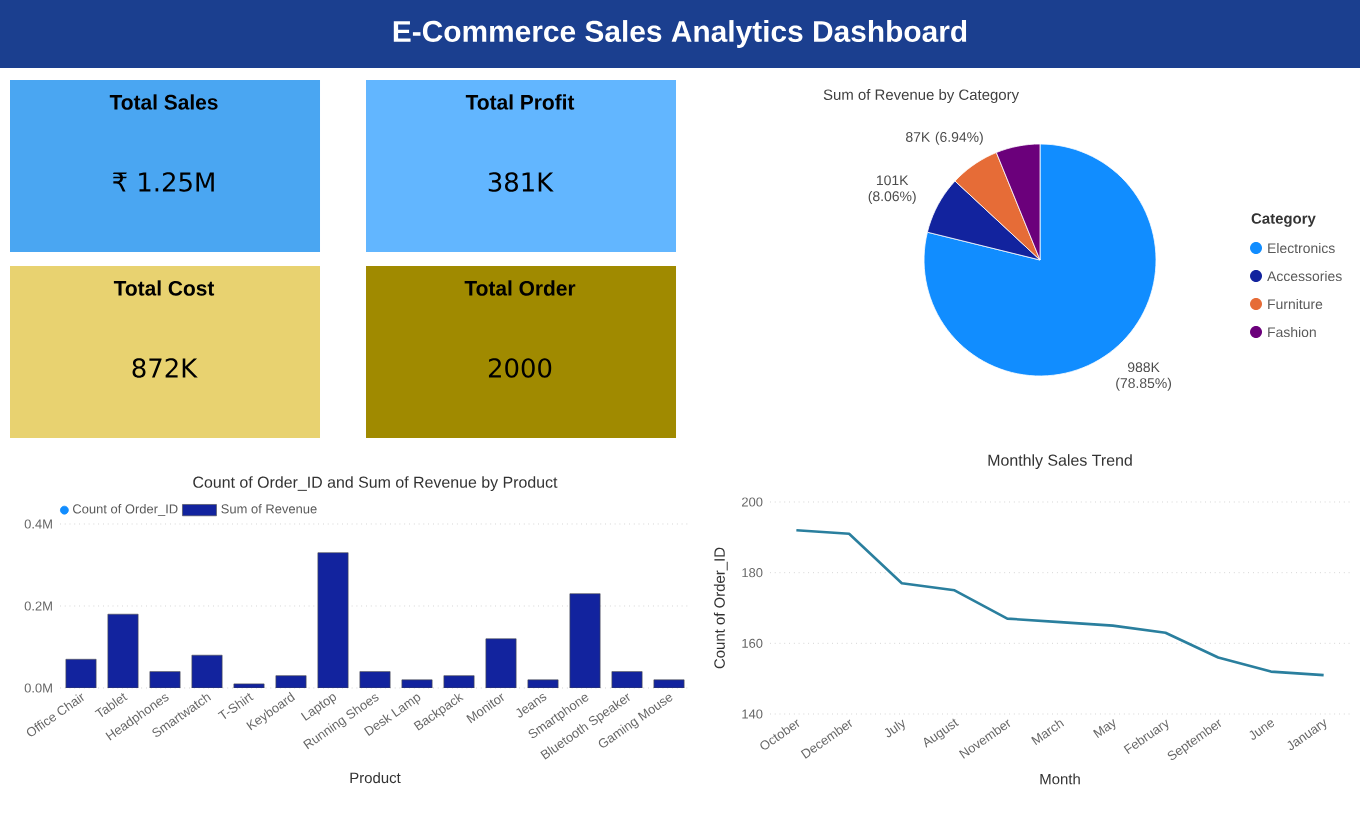 The width and height of the screenshot is (1360, 822). Describe the element at coordinates (1060, 602) in the screenshot. I see `line-series` at that location.